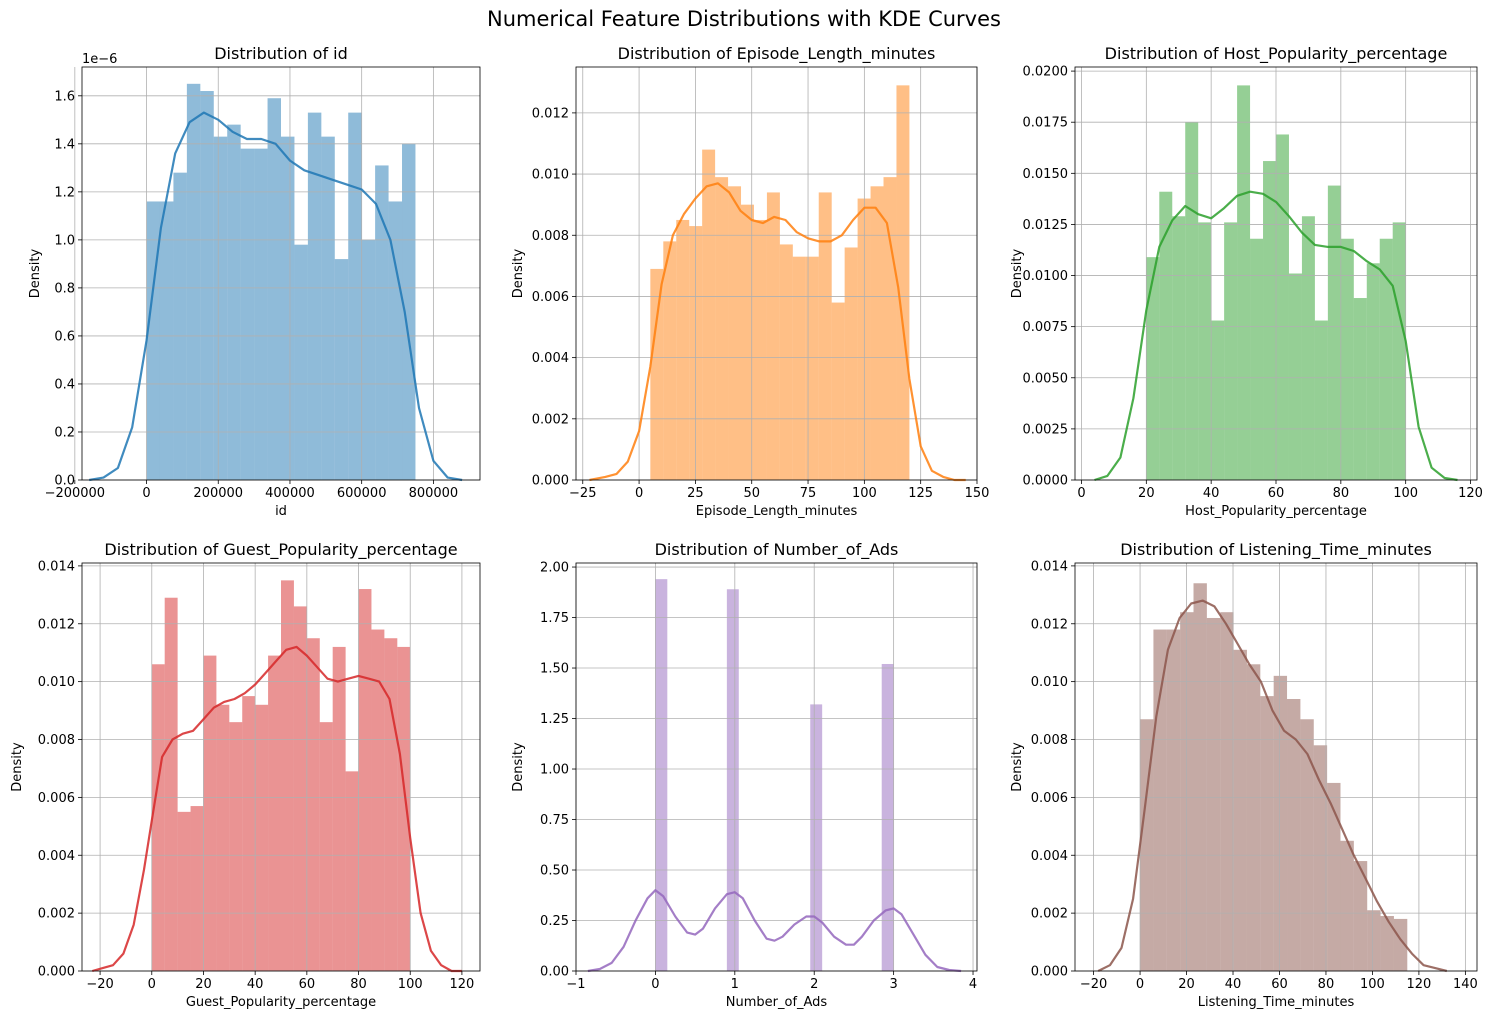 The width and height of the screenshot is (1488, 1025). What do you see at coordinates (977, 493) in the screenshot?
I see `x-tick-label: 150` at bounding box center [977, 493].